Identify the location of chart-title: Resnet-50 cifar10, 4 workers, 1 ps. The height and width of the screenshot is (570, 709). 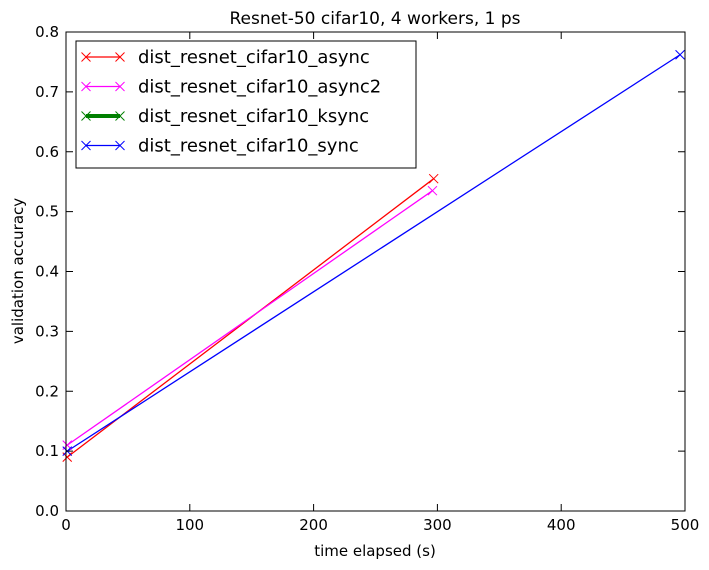
(374, 19).